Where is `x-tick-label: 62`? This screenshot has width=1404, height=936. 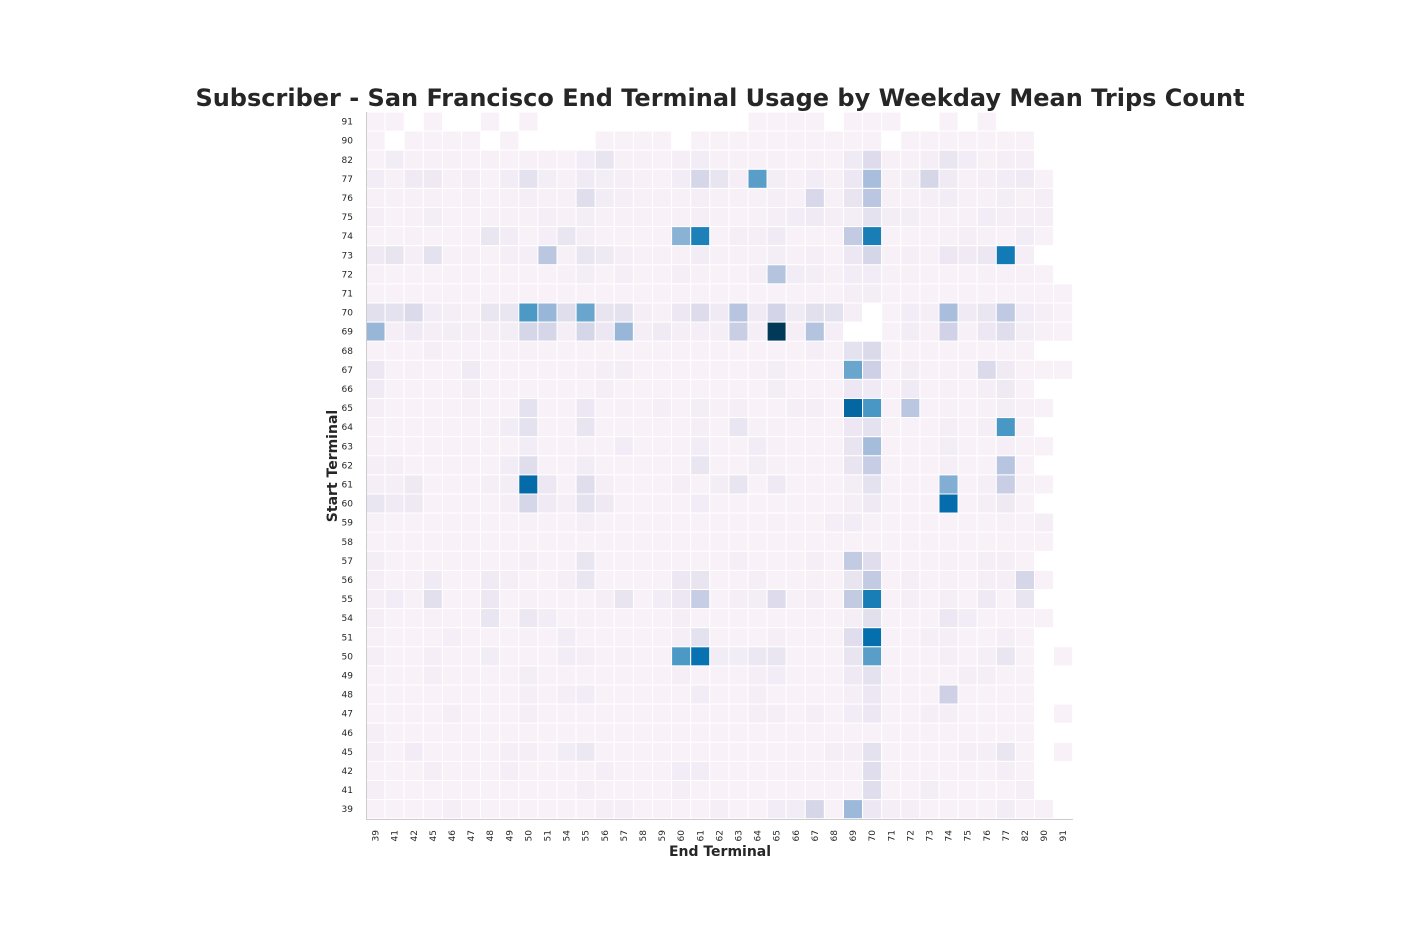 x-tick-label: 62 is located at coordinates (720, 835).